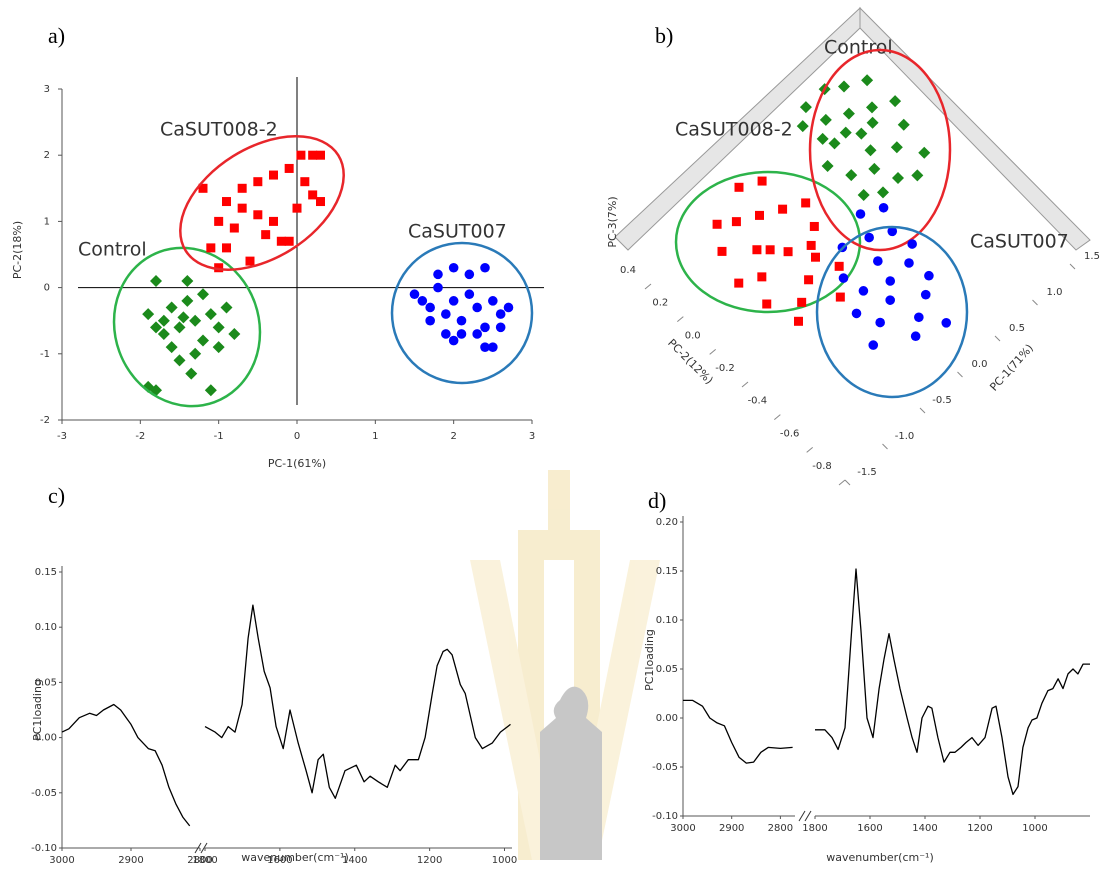  Describe the element at coordinates (297, 436) in the screenshot. I see `x-tick-label: 0` at that location.